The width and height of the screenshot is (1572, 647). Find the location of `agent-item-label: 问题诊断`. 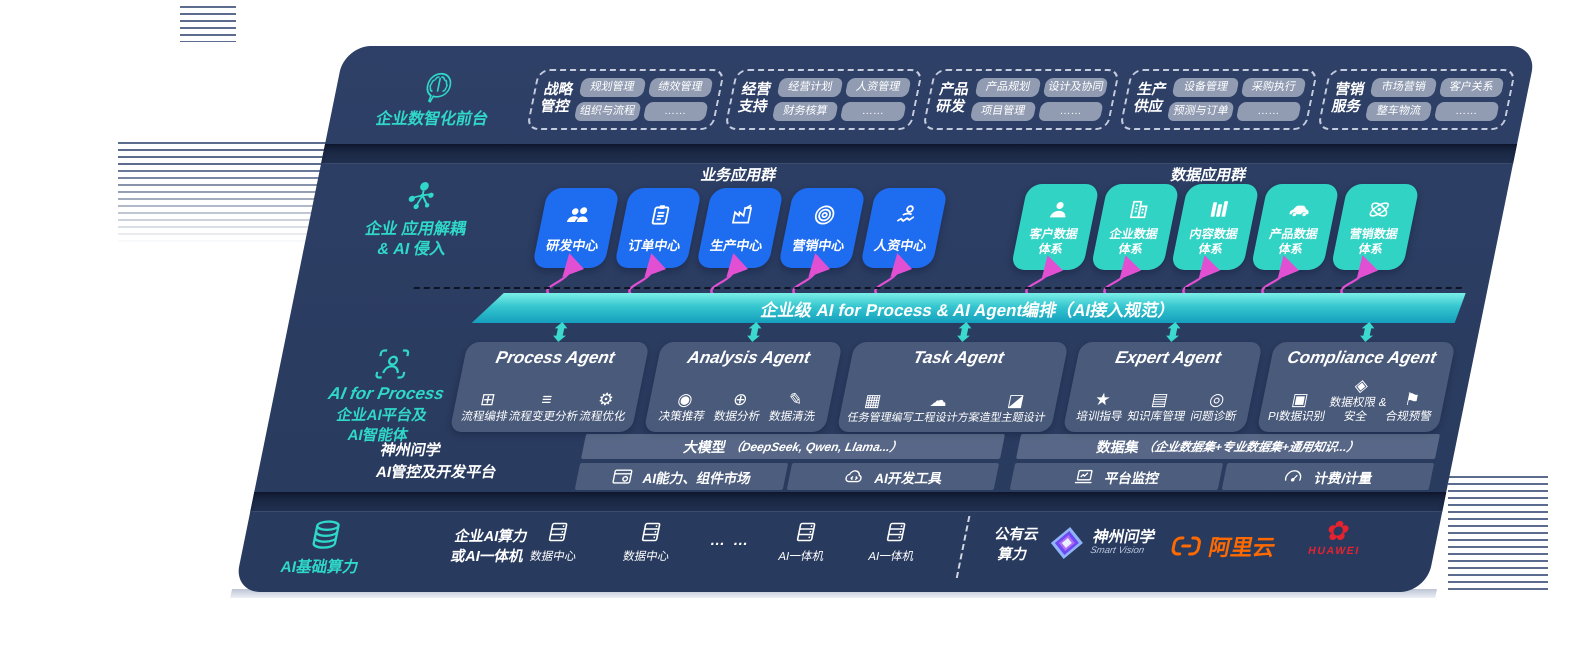

agent-item-label: 问题诊断 is located at coordinates (1213, 417).